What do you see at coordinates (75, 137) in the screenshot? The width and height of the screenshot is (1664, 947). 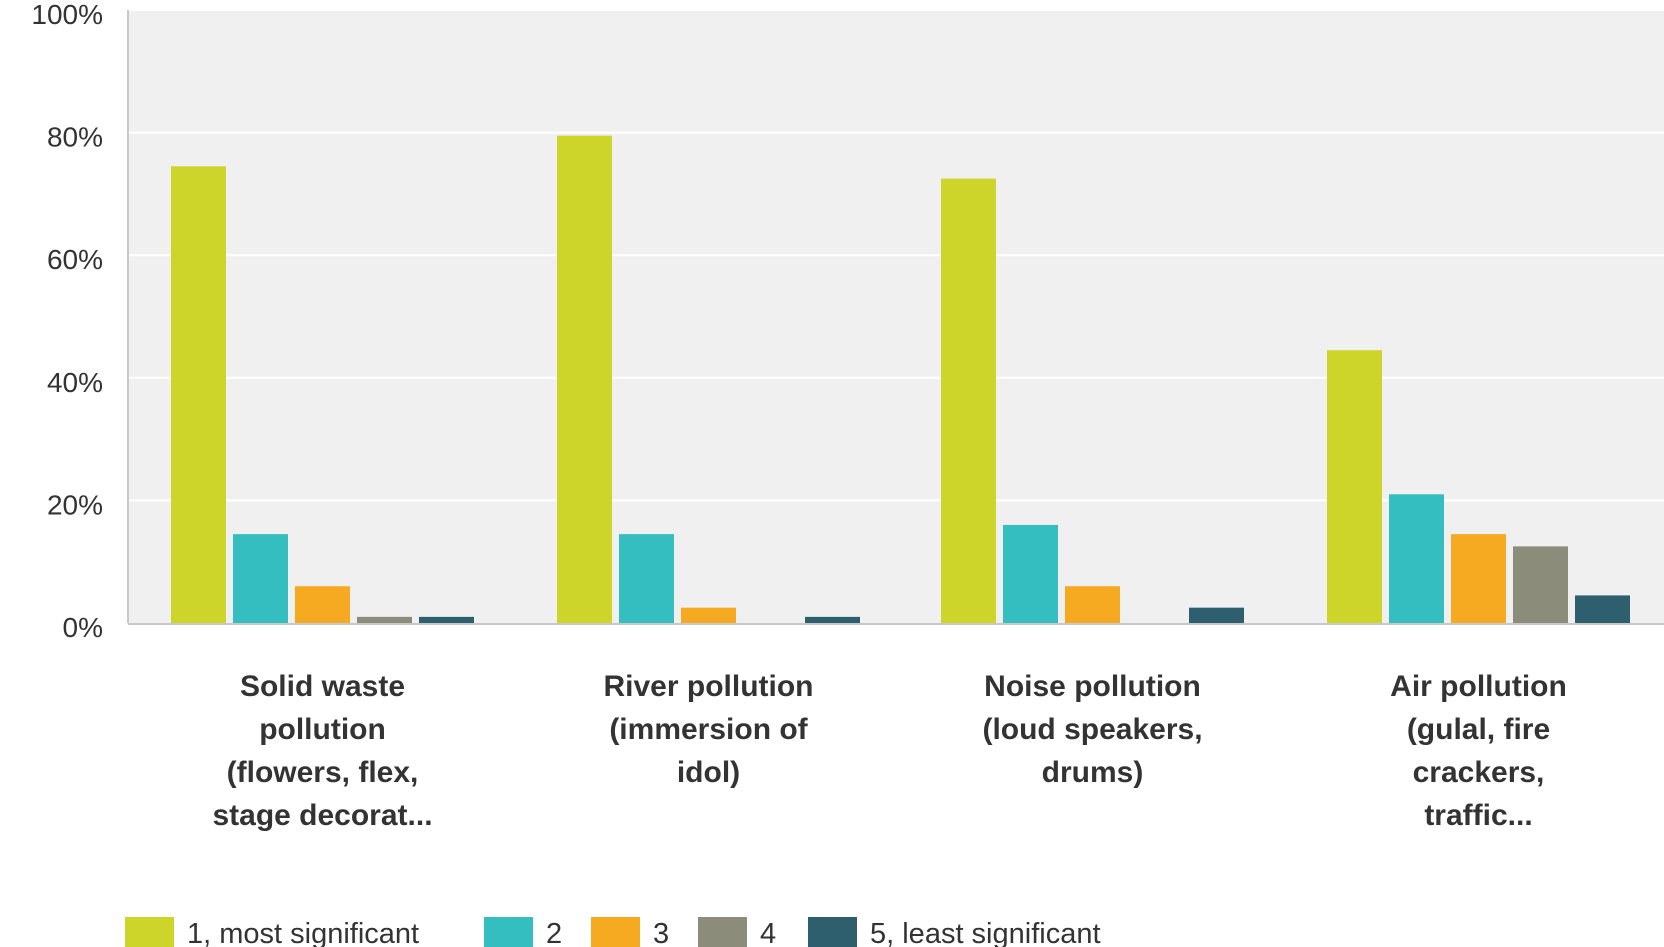 I see `y-tick-label: 80%` at bounding box center [75, 137].